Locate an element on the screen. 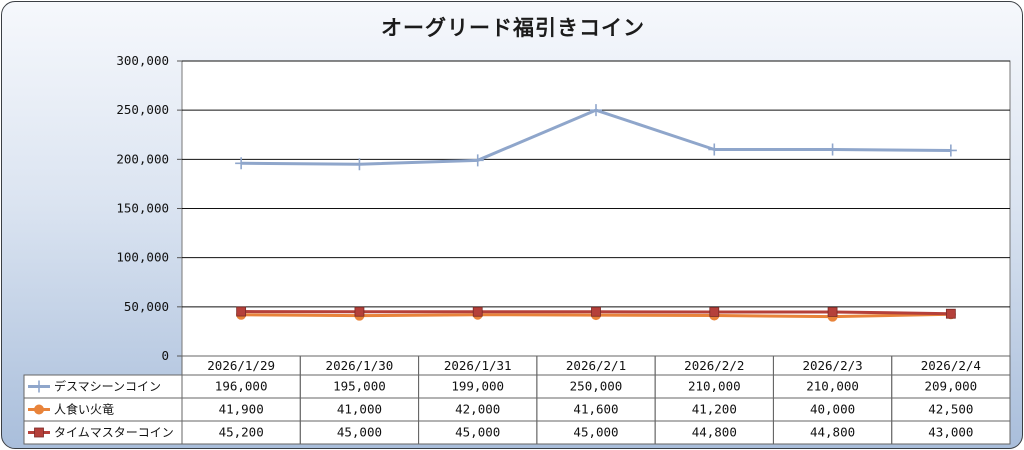  x-category-label: 2026/1/31 is located at coordinates (478, 365).